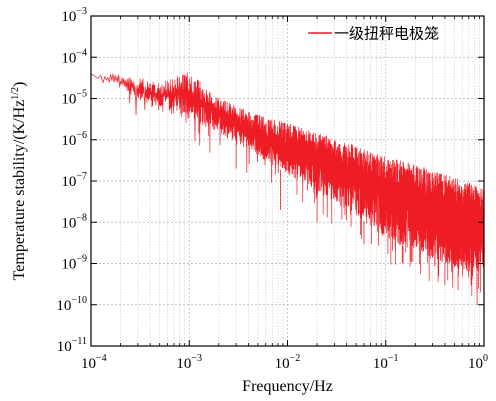  What do you see at coordinates (74, 263) in the screenshot?
I see `y-tick-label: 10⁻⁹` at bounding box center [74, 263].